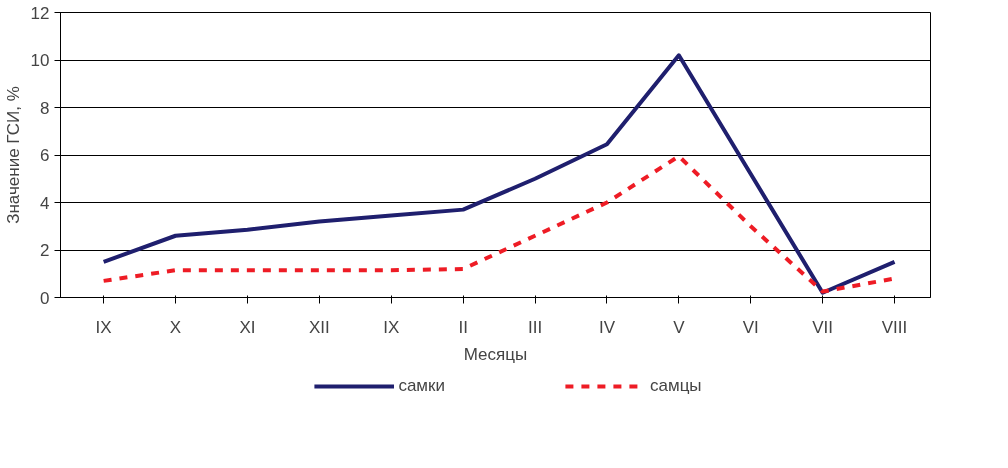  What do you see at coordinates (607, 327) in the screenshot?
I see `x-tick-label: IV` at bounding box center [607, 327].